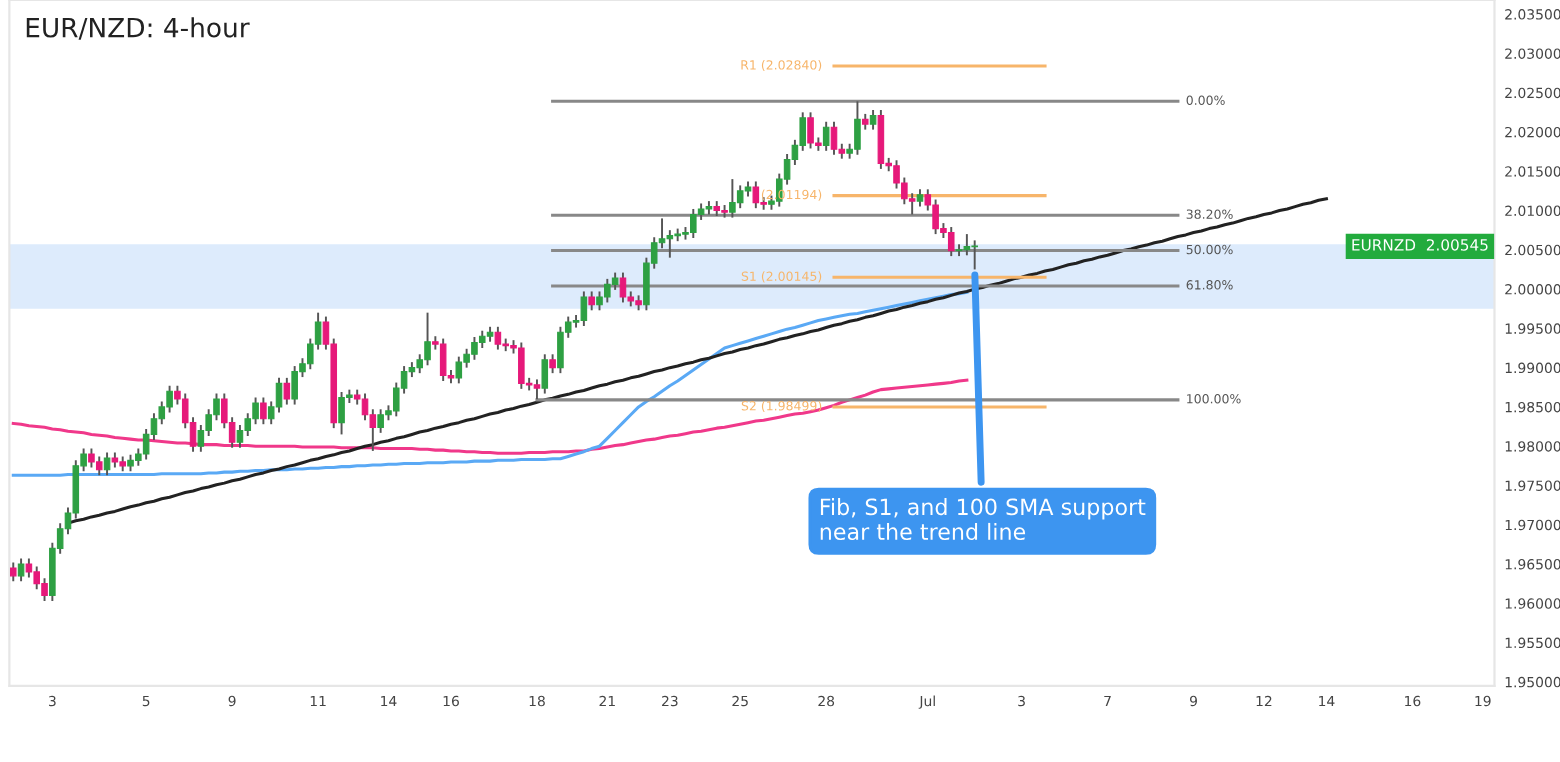 This screenshot has height=762, width=1560. What do you see at coordinates (983, 519) in the screenshot?
I see `annotation: Fib, S1, and 100 SMA support near the trend line` at bounding box center [983, 519].